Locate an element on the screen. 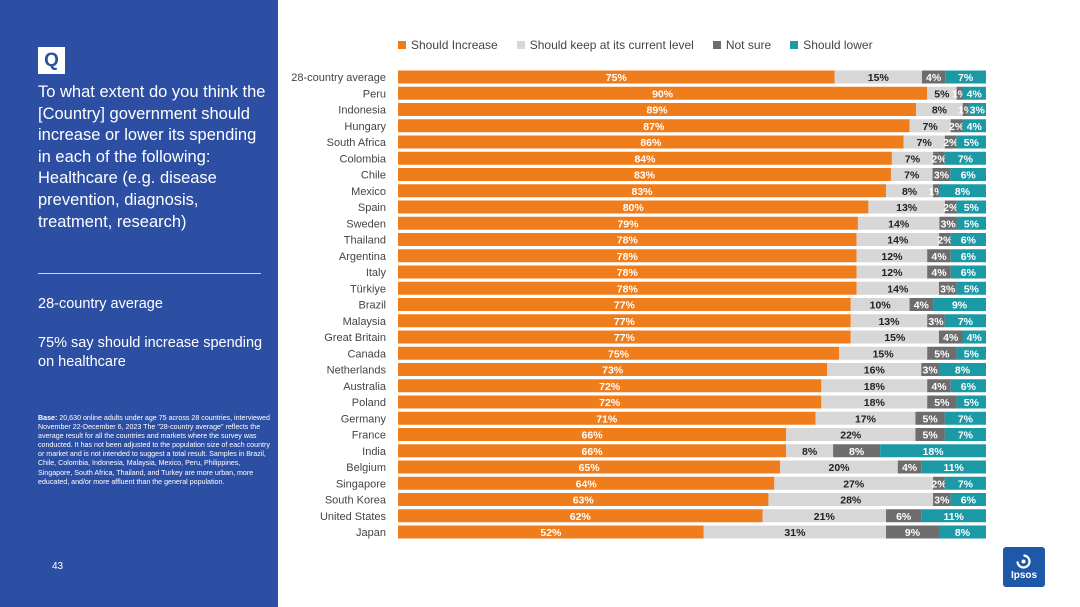 This screenshot has width=1080, height=607. data-label-not-sure-belgium: 4% is located at coordinates (910, 468).